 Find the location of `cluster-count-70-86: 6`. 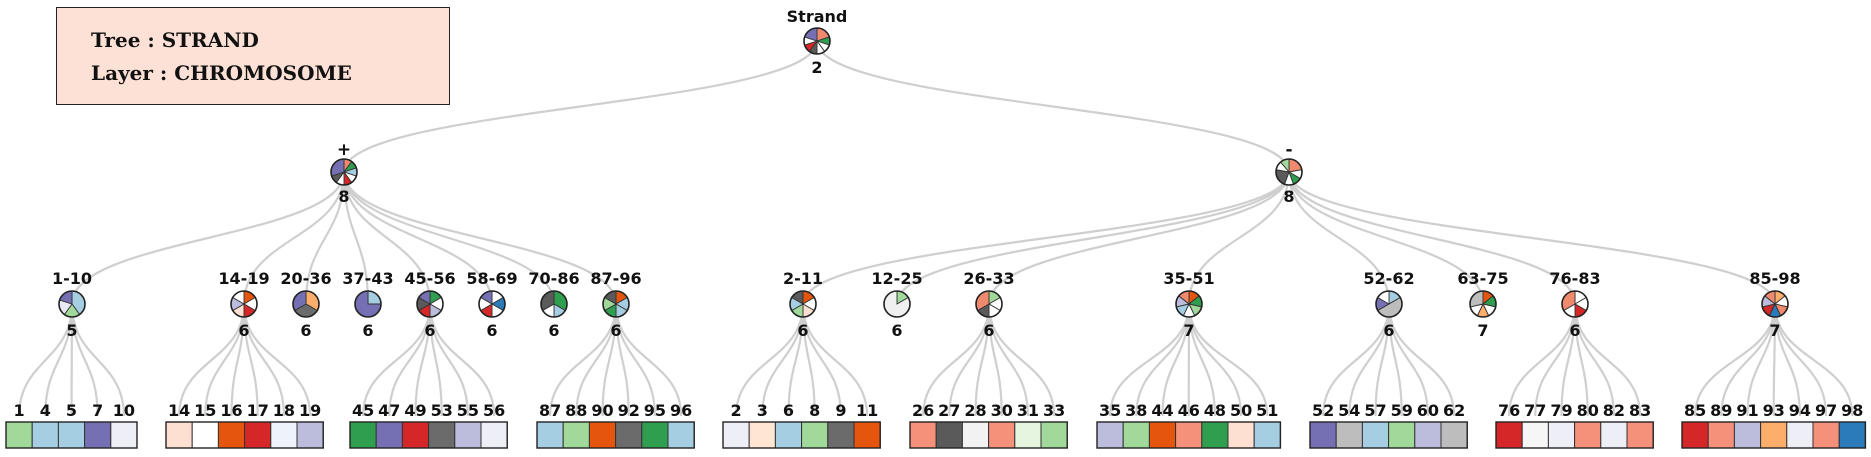

cluster-count-70-86: 6 is located at coordinates (553, 330).